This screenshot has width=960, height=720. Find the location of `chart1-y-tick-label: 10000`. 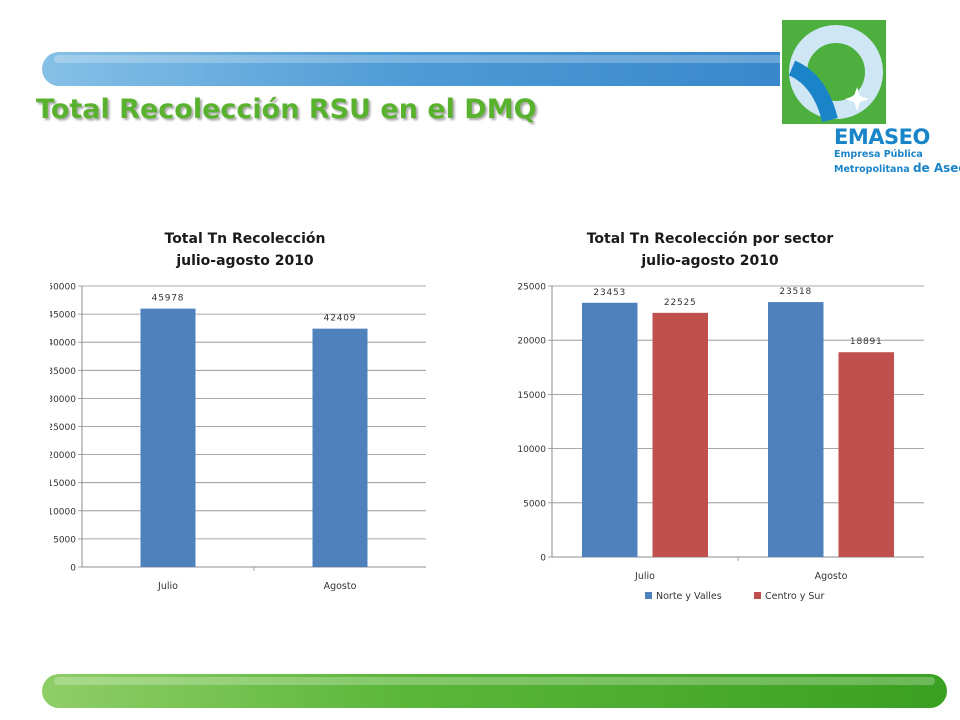

chart1-y-tick-label: 10000 is located at coordinates (63, 512).